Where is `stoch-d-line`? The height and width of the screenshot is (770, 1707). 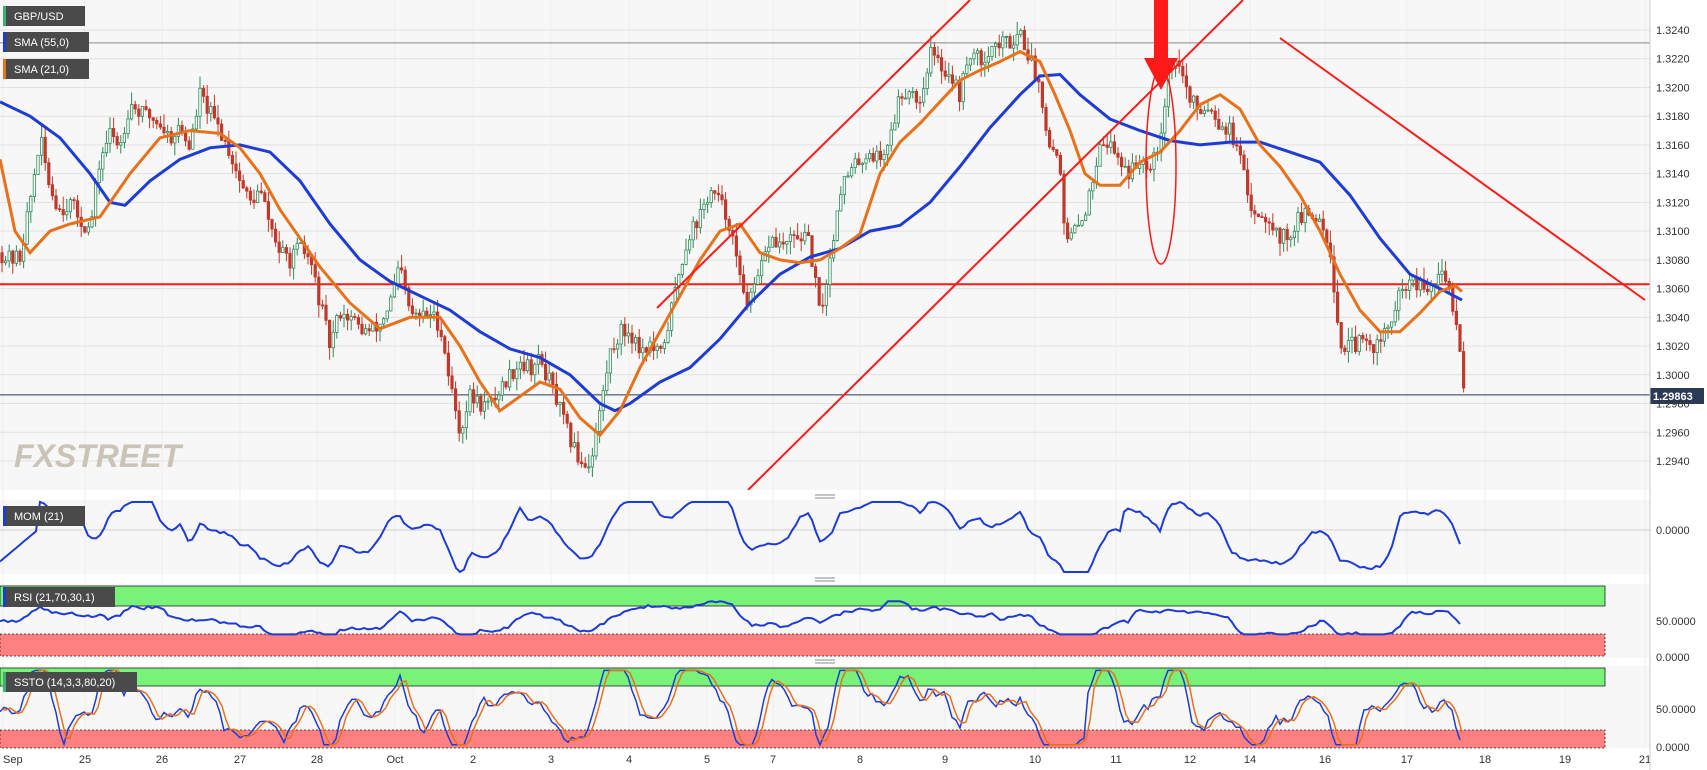 stoch-d-line is located at coordinates (732, 707).